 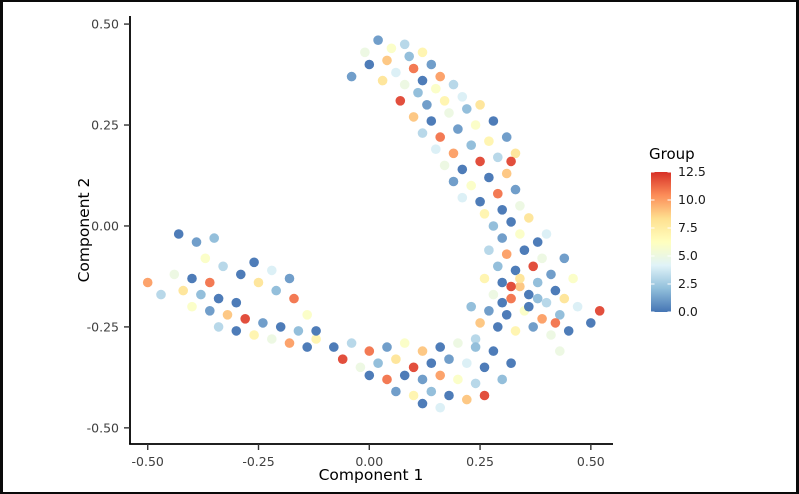 What do you see at coordinates (661, 242) in the screenshot?
I see `colorbar-gradient` at bounding box center [661, 242].